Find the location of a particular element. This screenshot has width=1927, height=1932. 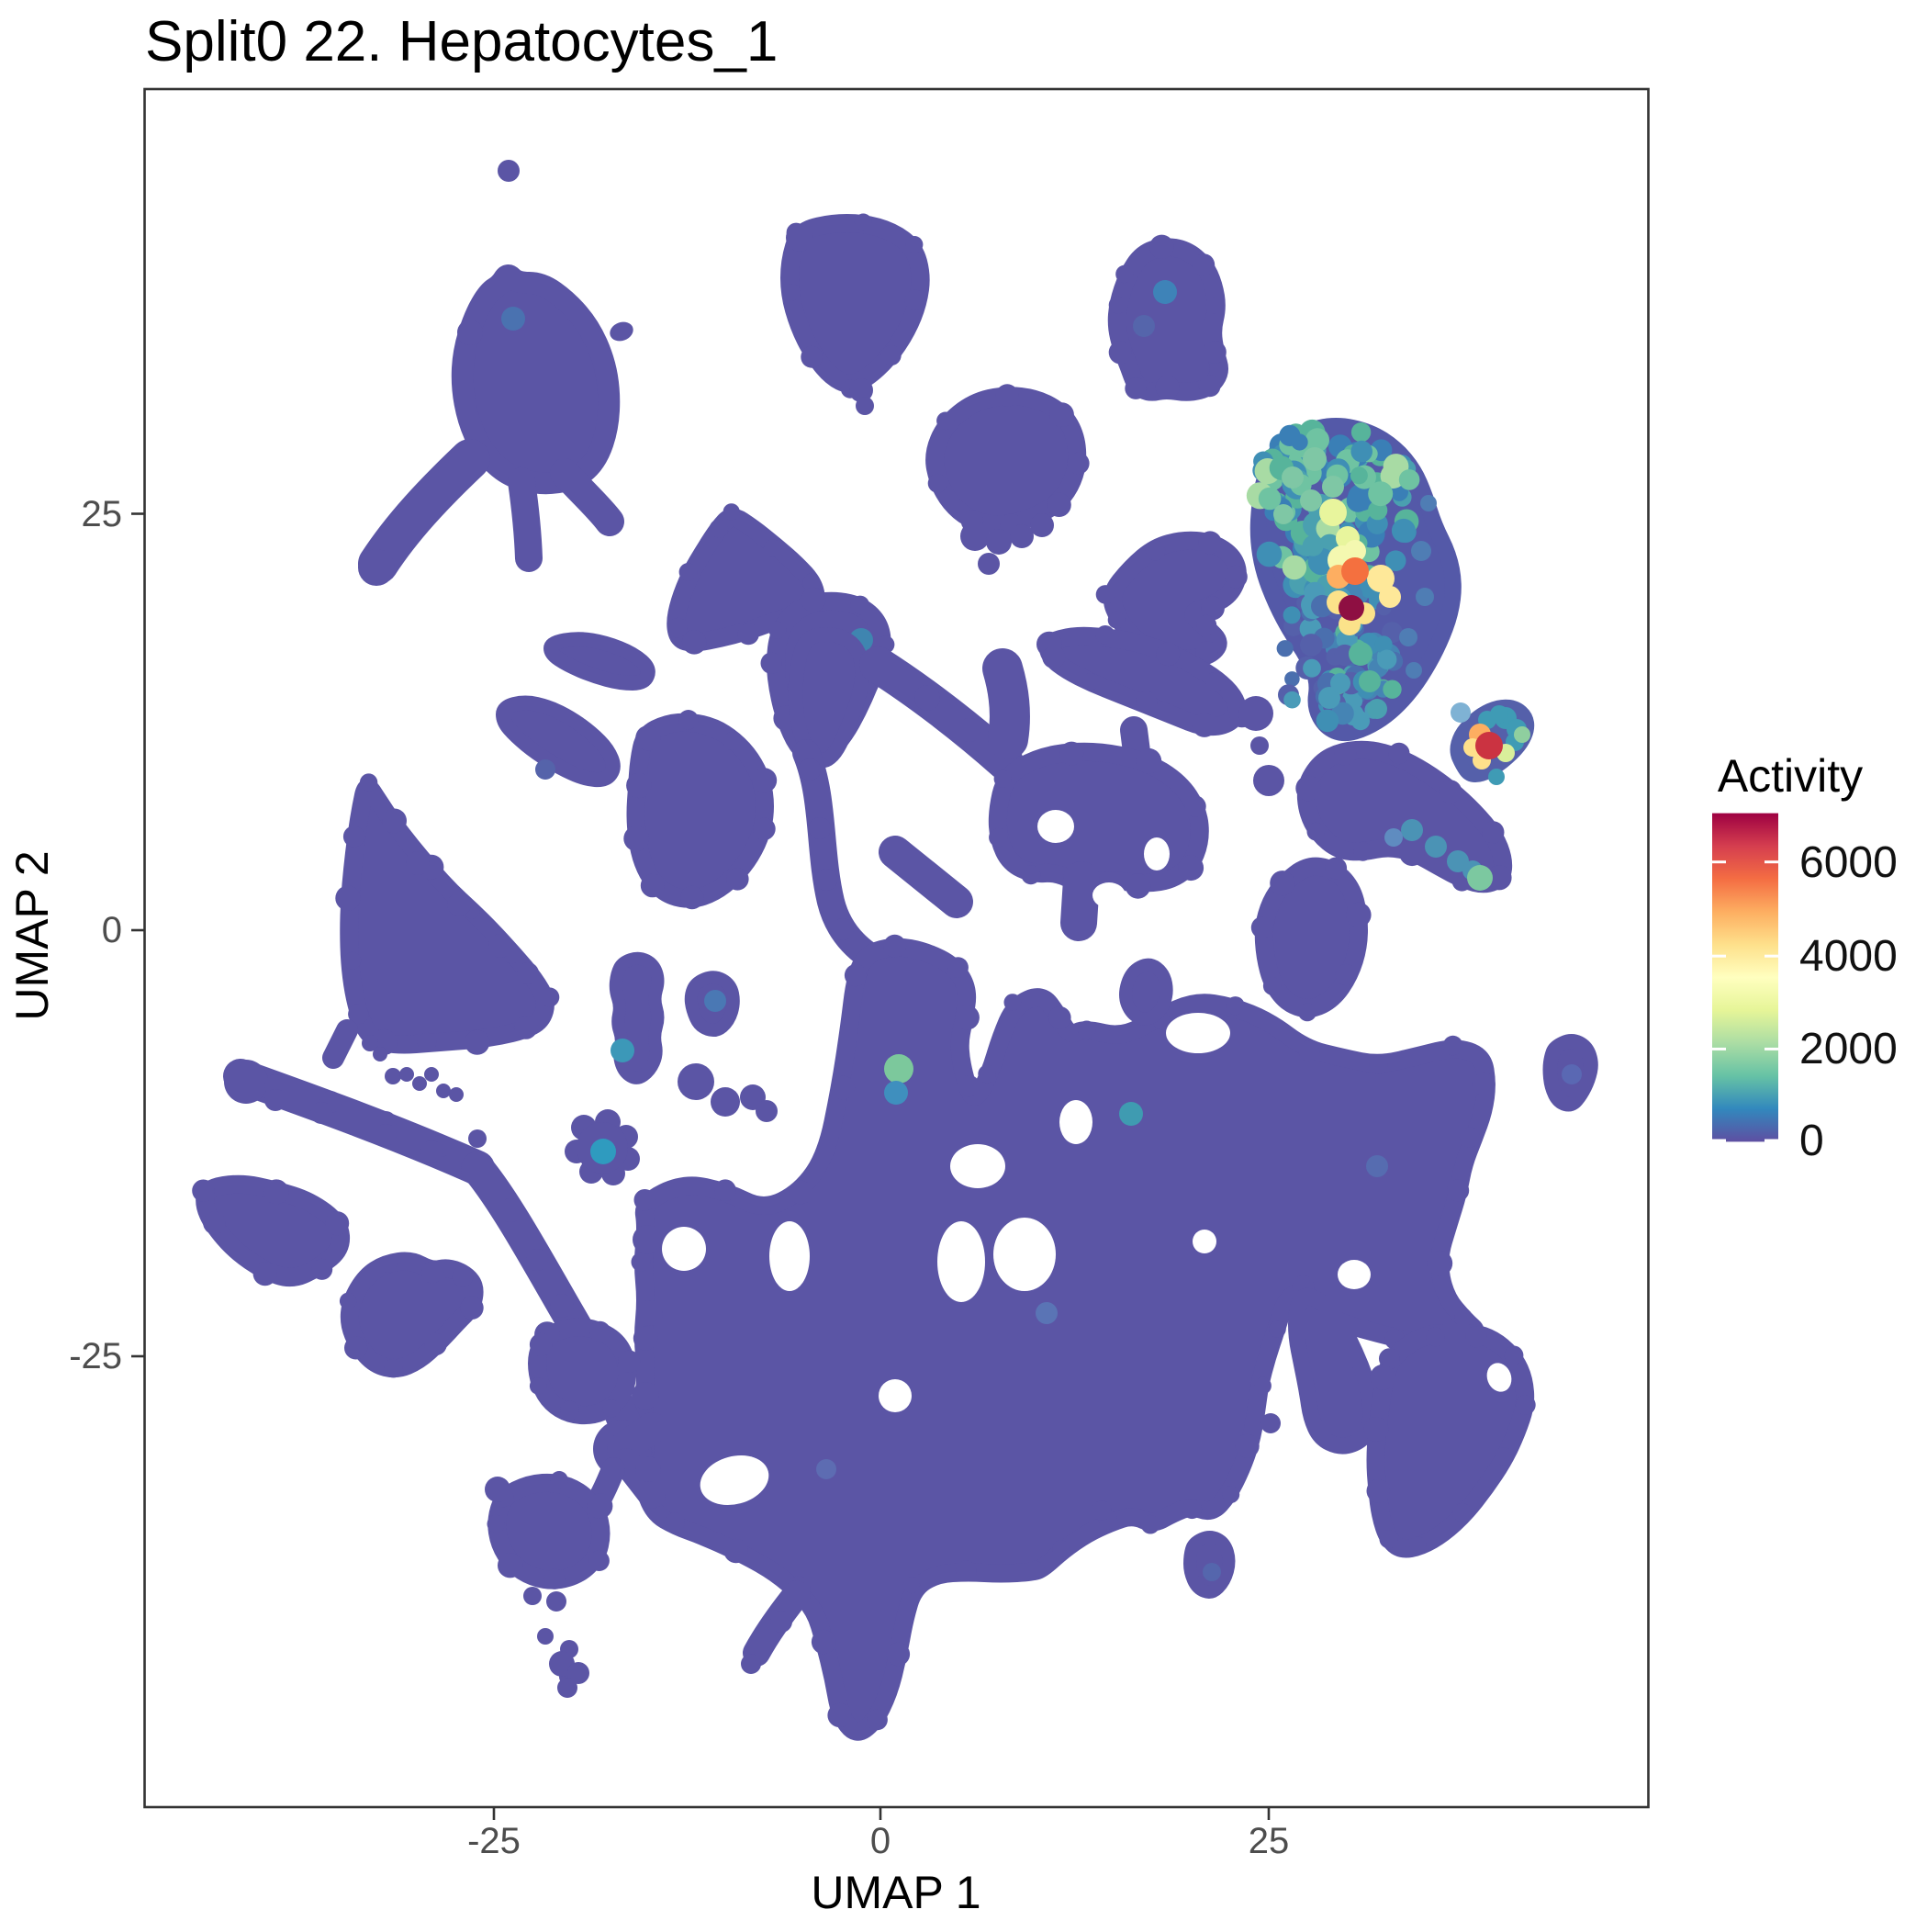

svg-text: UMAP 1 is located at coordinates (896, 1892).